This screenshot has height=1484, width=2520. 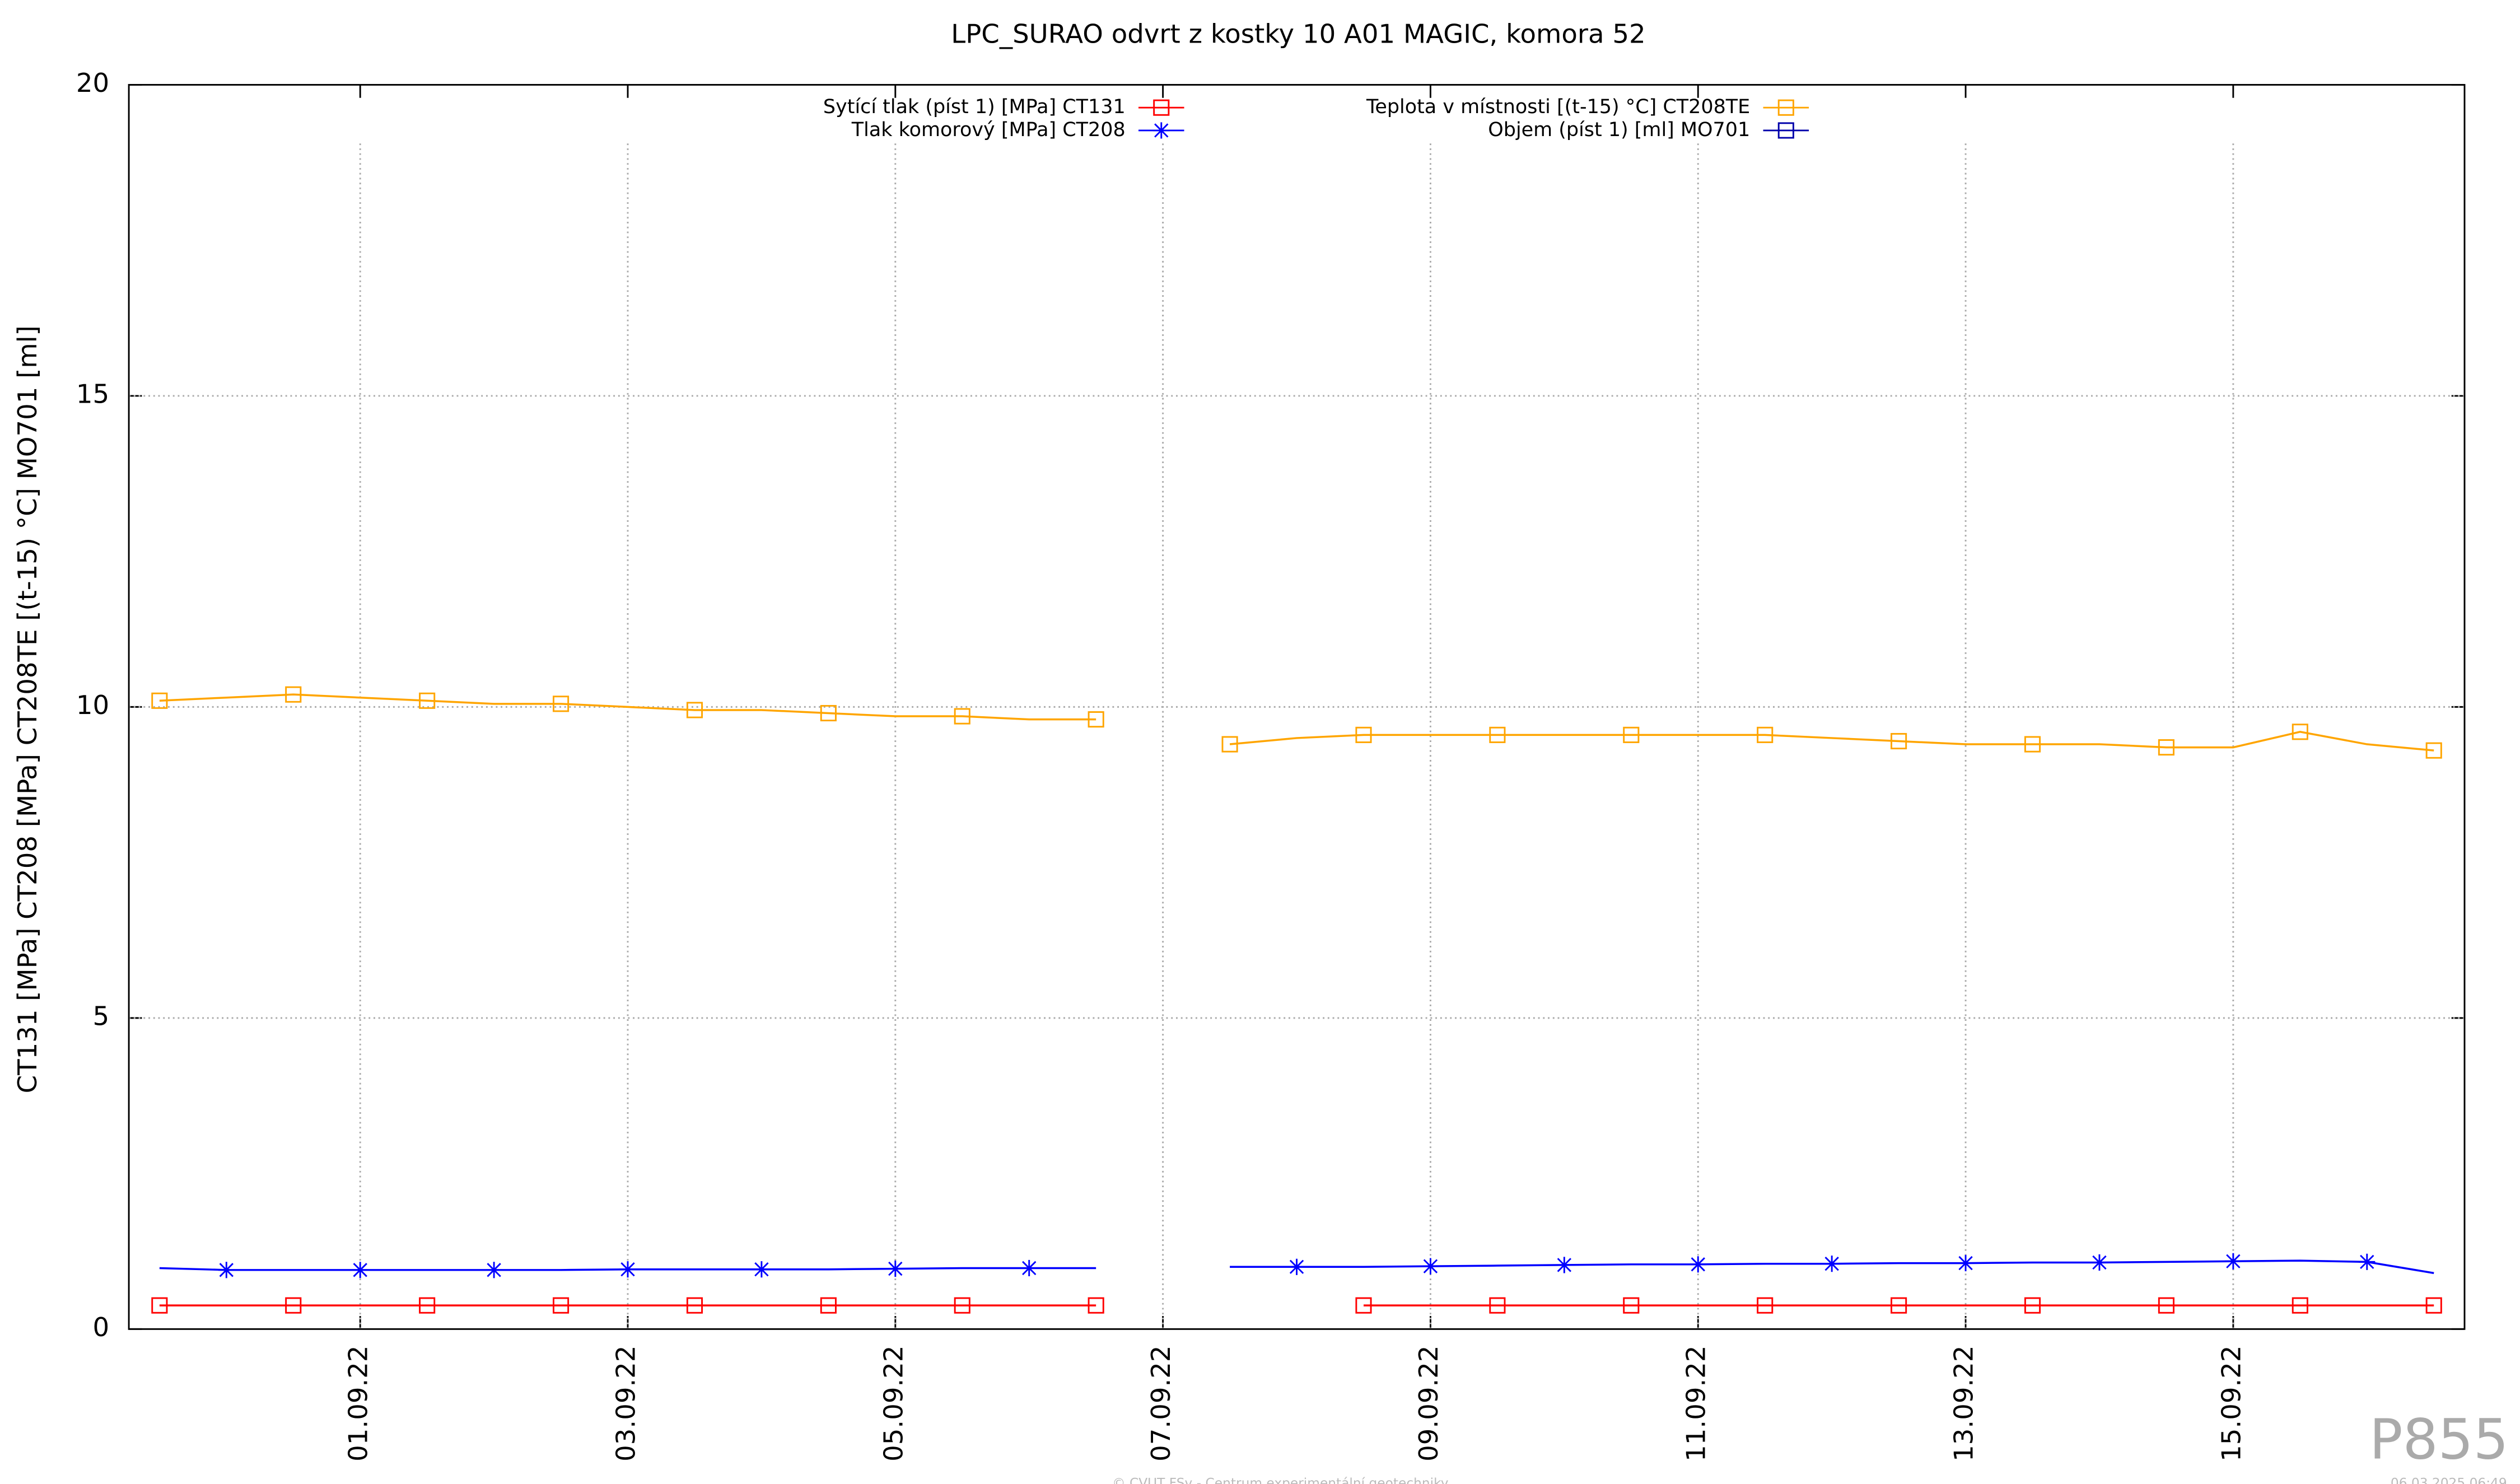 I want to click on y-tick-label: 15, so click(x=93, y=394).